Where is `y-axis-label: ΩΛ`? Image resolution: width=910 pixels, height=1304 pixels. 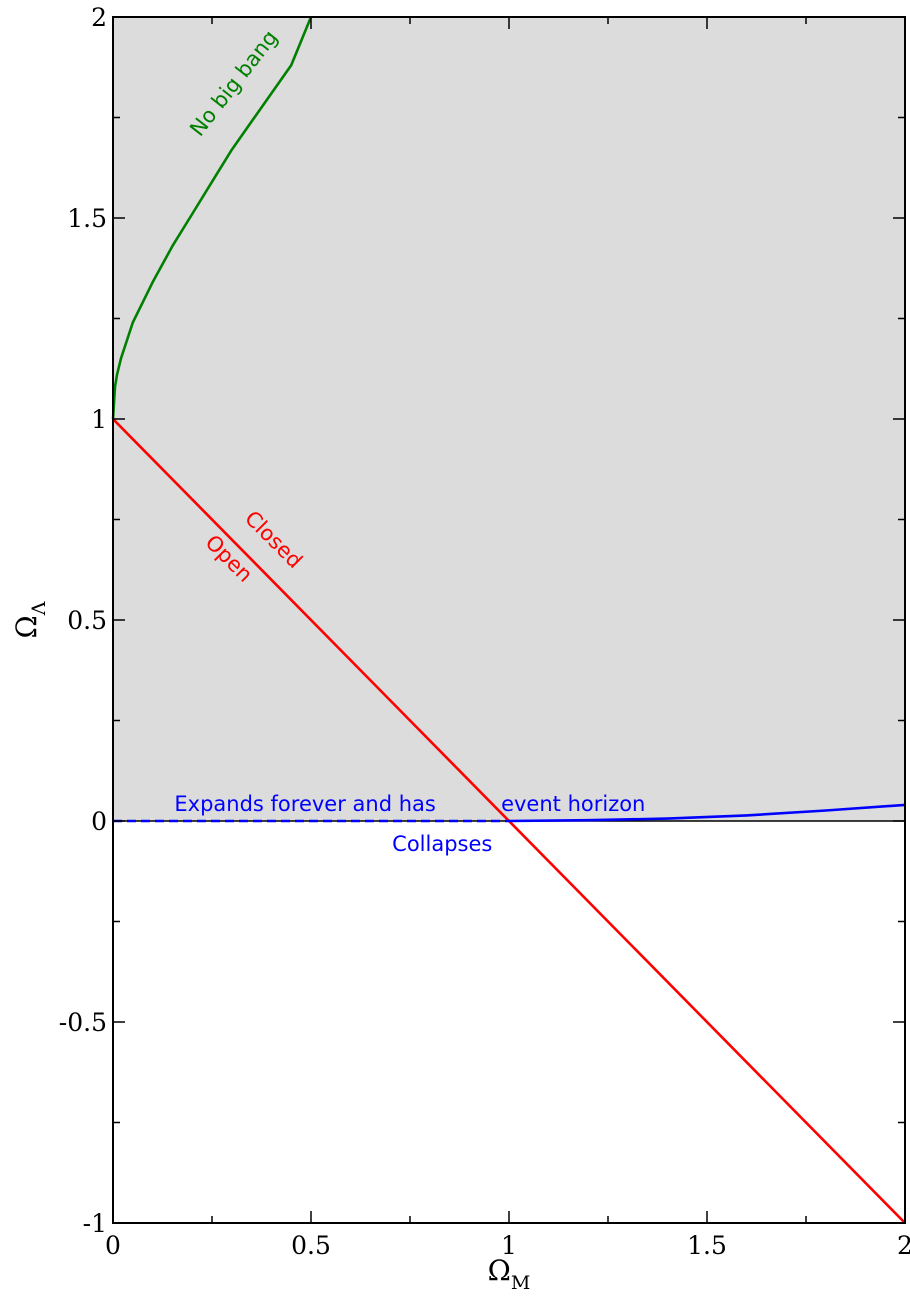 y-axis-label: ΩΛ is located at coordinates (30, 619).